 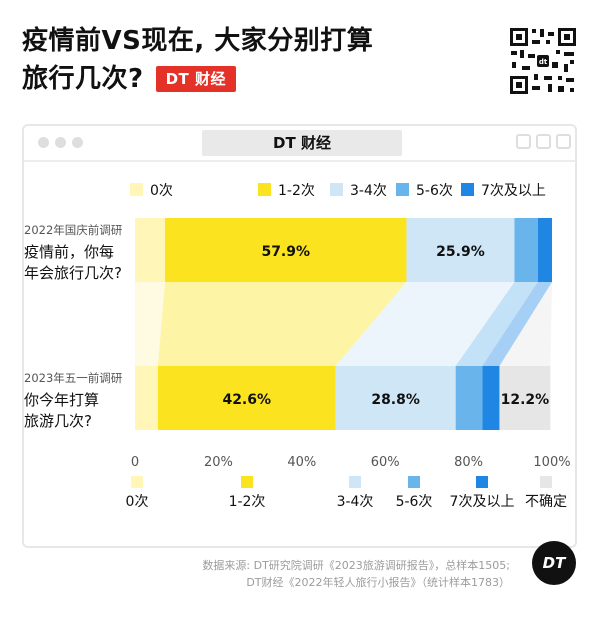 What do you see at coordinates (218, 462) in the screenshot?
I see `x-tick-label: 20%` at bounding box center [218, 462].